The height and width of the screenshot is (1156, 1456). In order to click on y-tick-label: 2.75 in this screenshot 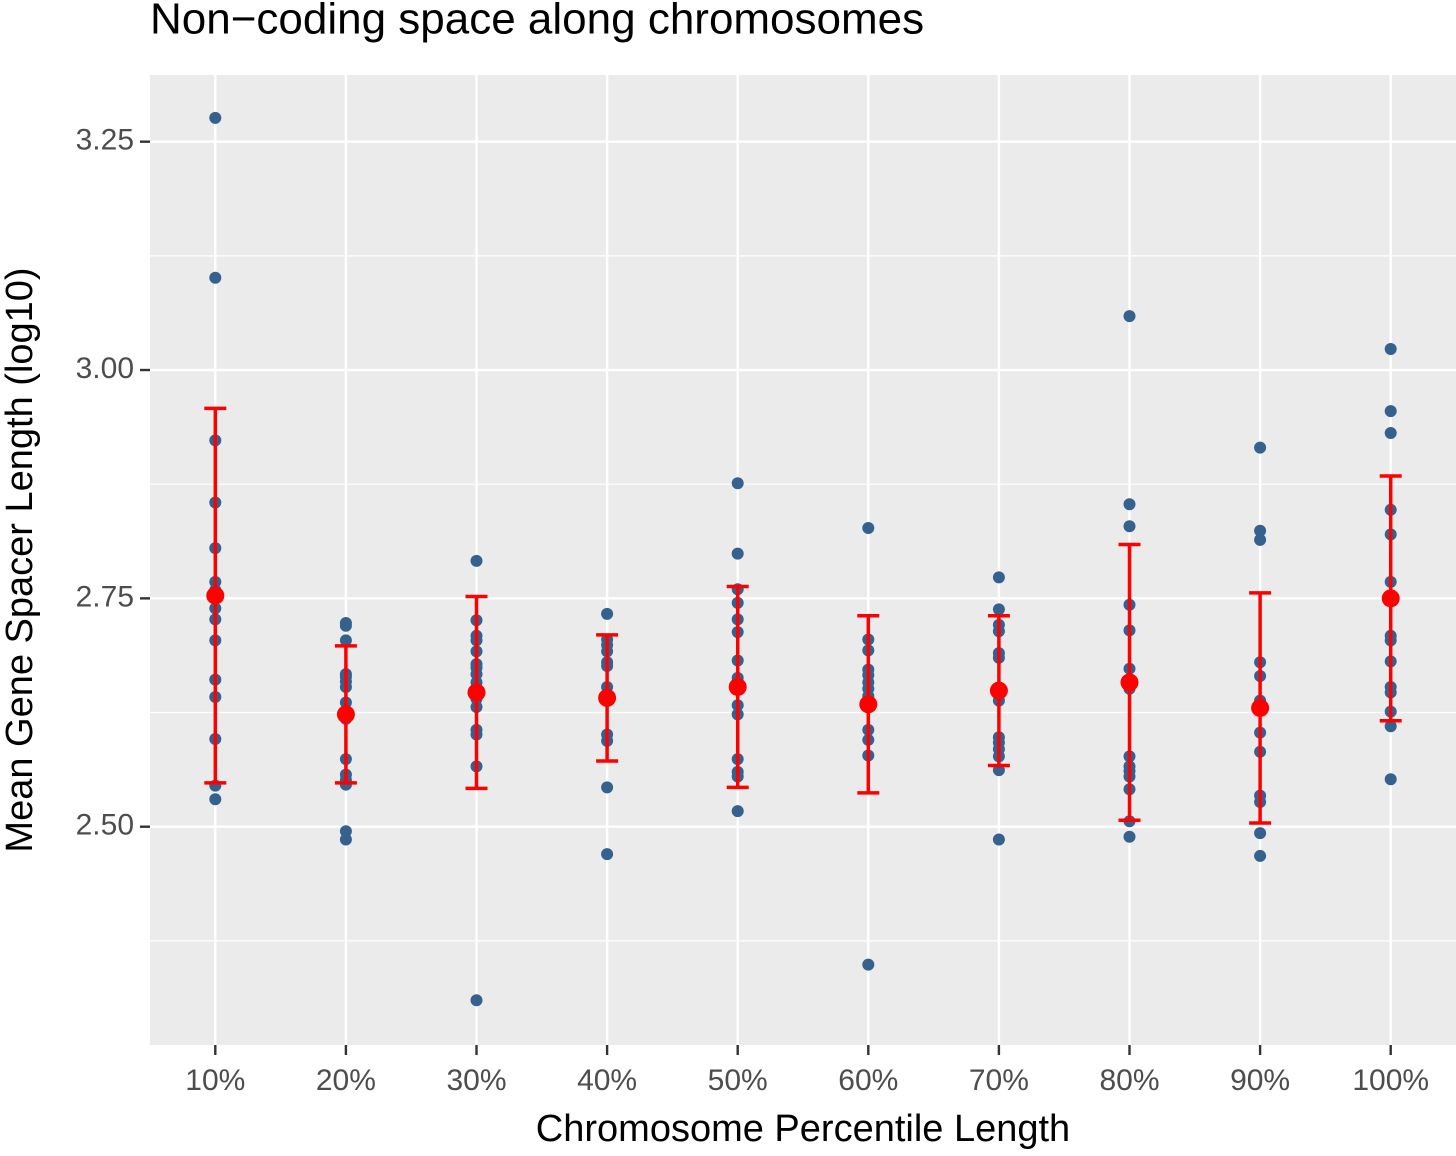, I will do `click(105, 596)`.